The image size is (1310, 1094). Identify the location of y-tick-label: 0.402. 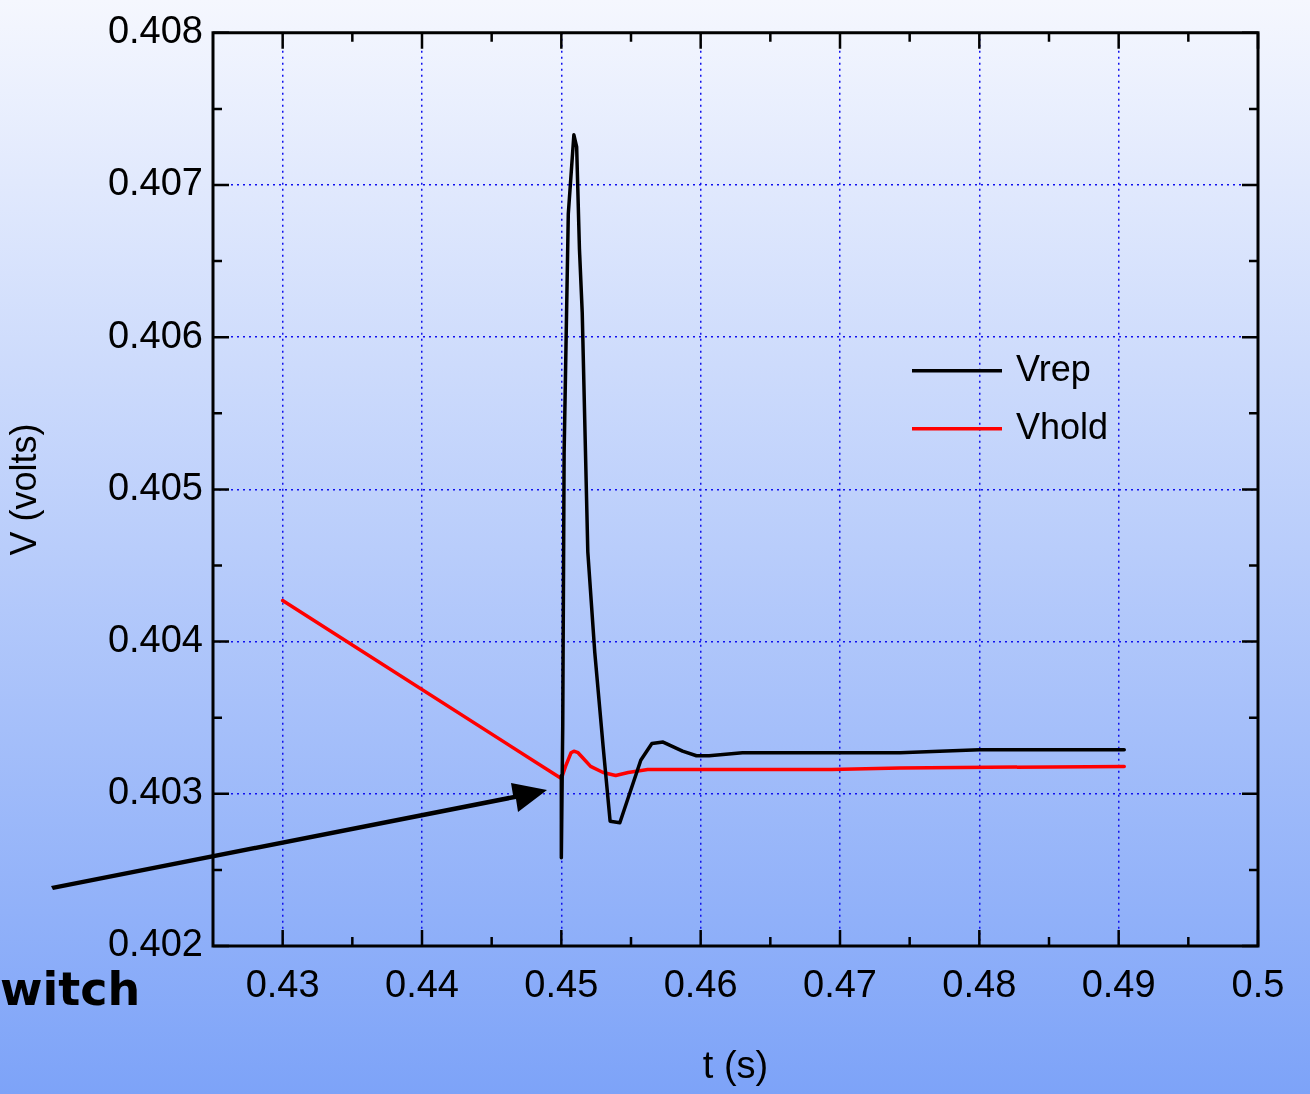
(155, 943).